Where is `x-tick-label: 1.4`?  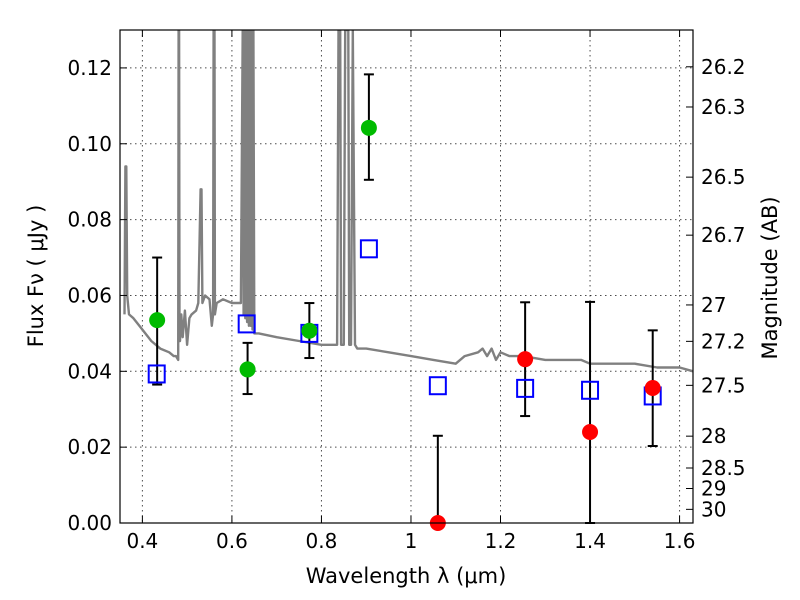 x-tick-label: 1.4 is located at coordinates (590, 541).